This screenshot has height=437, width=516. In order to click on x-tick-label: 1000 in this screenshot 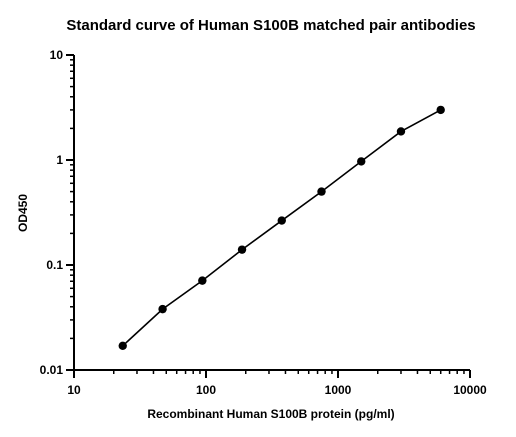, I will do `click(338, 390)`.